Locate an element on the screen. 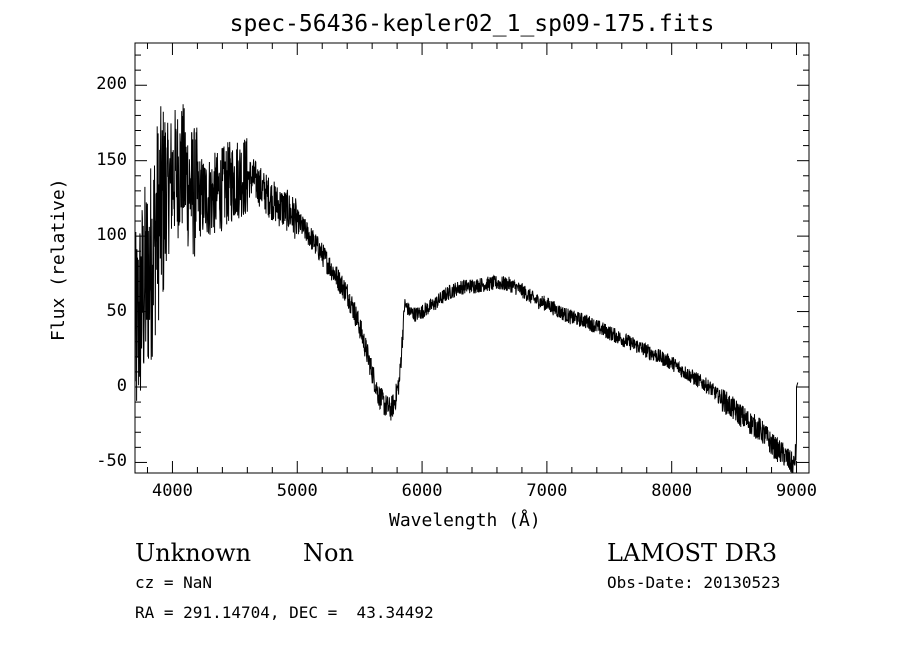 This screenshot has height=653, width=900. chart-title: spec-56436-kepler02_1_sp09-175.fits is located at coordinates (472, 24).